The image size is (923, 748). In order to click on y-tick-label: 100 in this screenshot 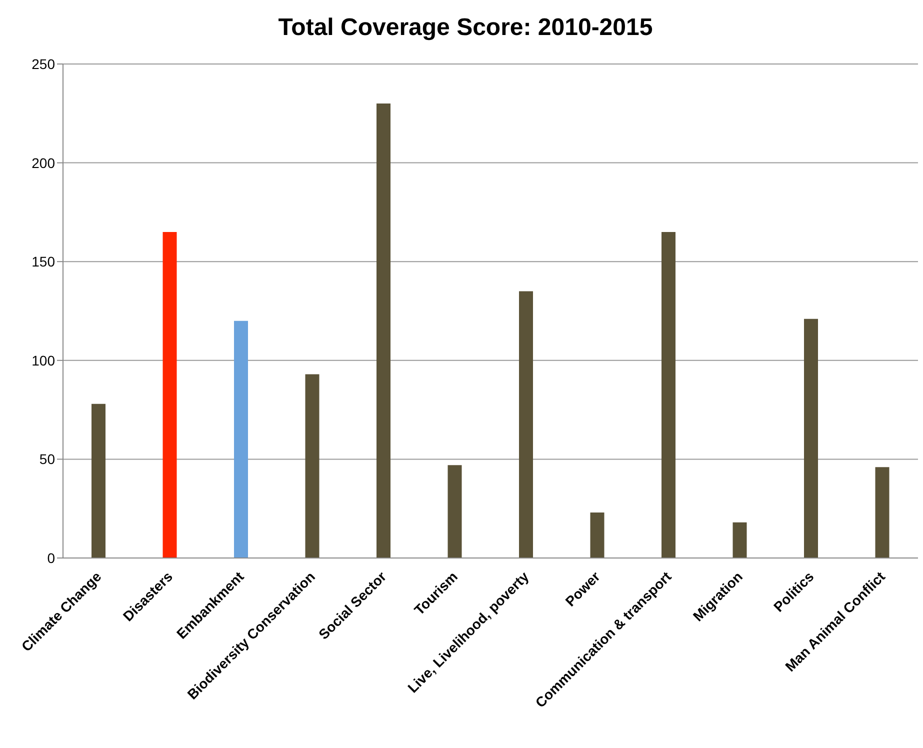, I will do `click(44, 360)`.